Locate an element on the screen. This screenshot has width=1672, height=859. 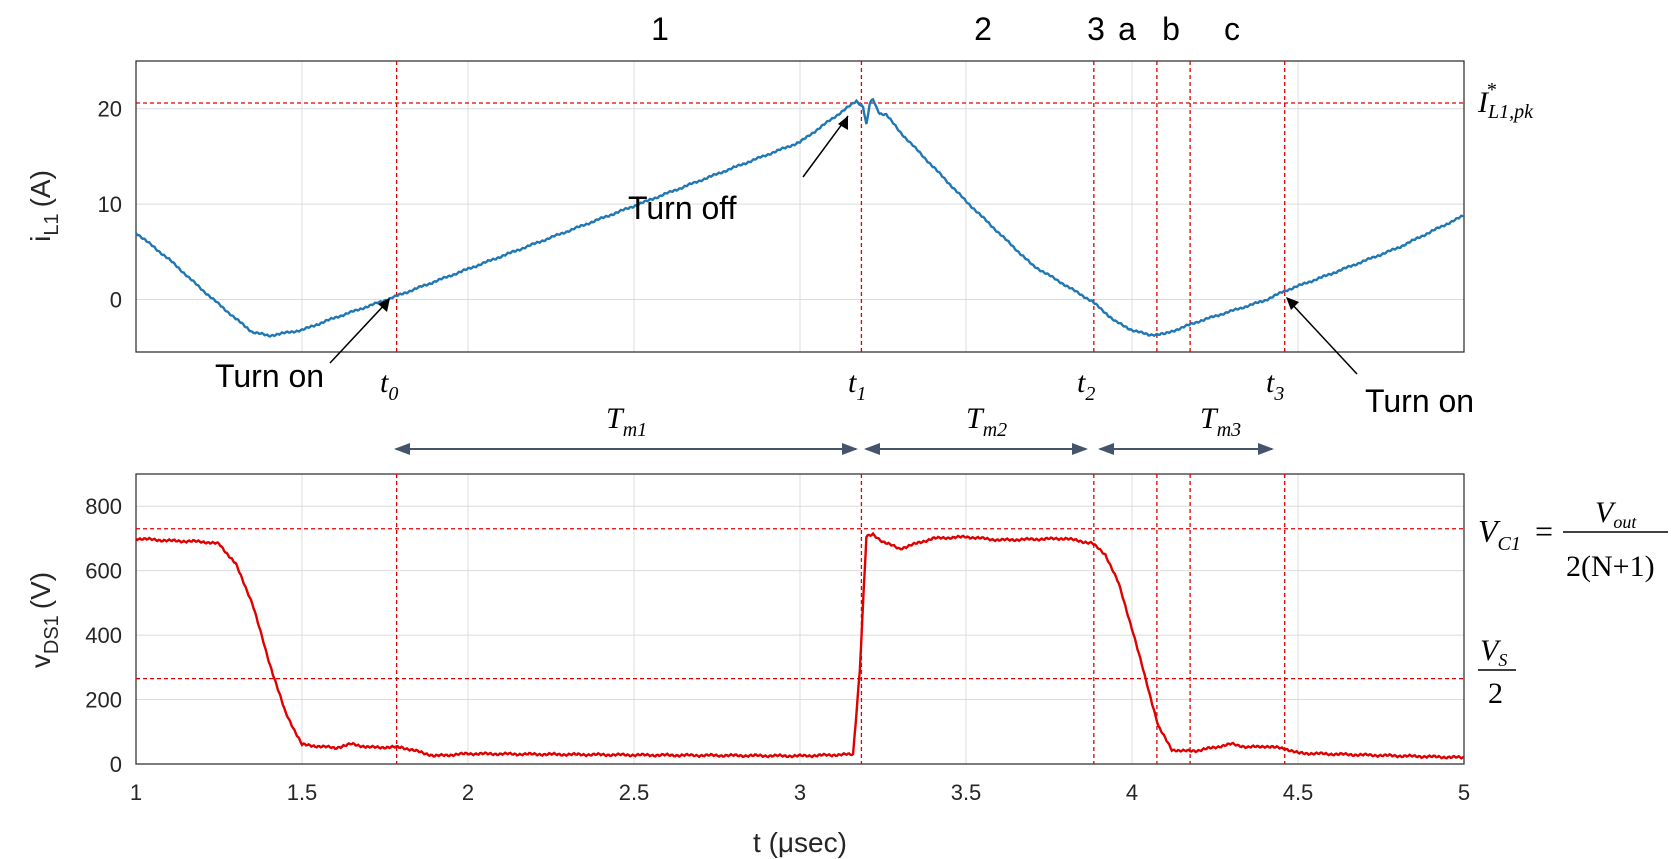
y-tick-label: 10 is located at coordinates (110, 204).